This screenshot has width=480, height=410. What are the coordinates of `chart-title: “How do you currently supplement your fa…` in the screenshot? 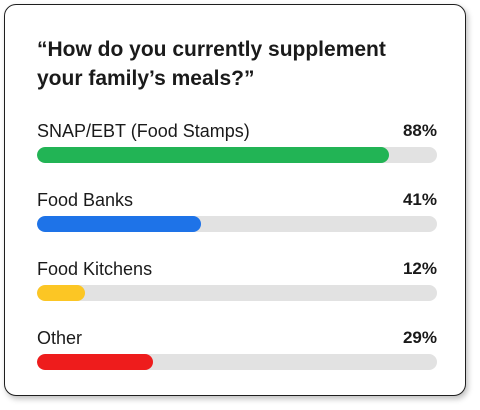 It's located at (211, 64).